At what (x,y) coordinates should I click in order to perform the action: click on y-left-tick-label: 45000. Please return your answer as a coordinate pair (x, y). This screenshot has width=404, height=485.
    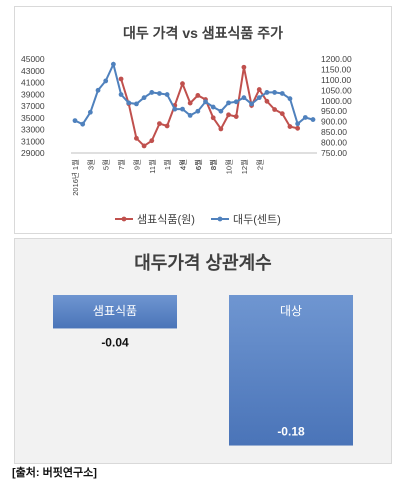
    Looking at the image, I should click on (33, 59).